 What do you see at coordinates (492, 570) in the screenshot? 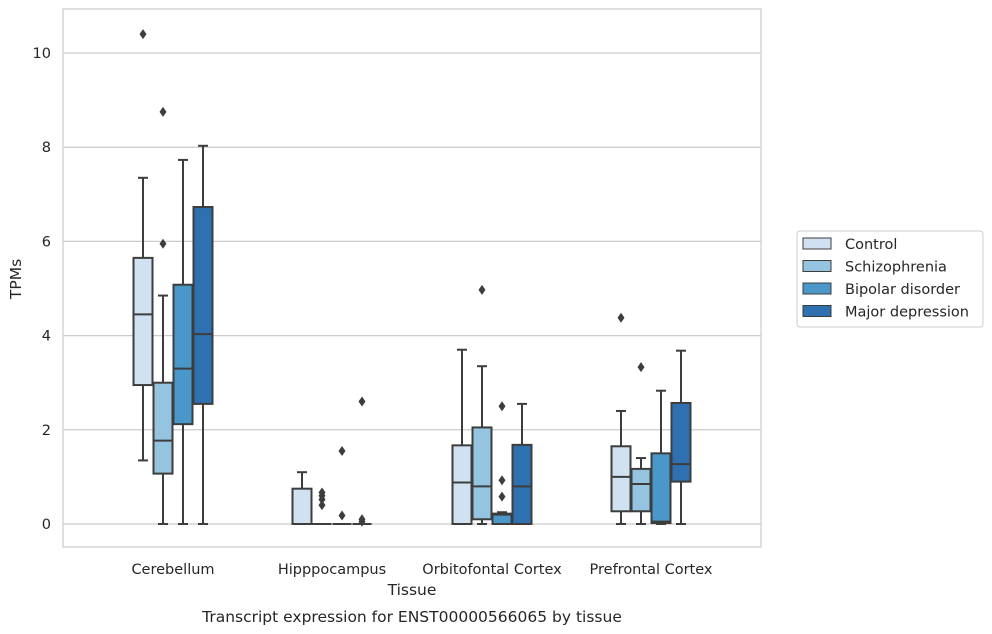
I see `x-tick-label: Orbitofontal Cortex` at bounding box center [492, 570].